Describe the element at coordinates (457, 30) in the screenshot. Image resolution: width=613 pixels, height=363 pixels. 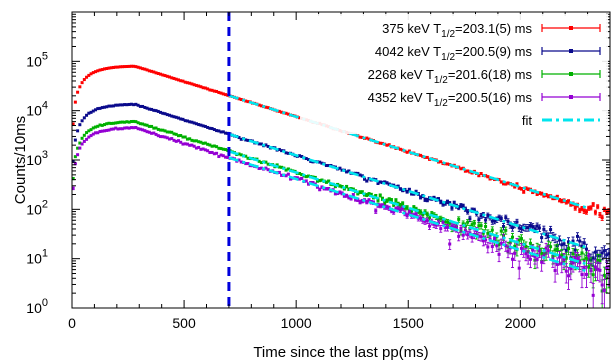
I see `legend-entry-label: 375 keV T1/2=203.1(5) ms` at that location.